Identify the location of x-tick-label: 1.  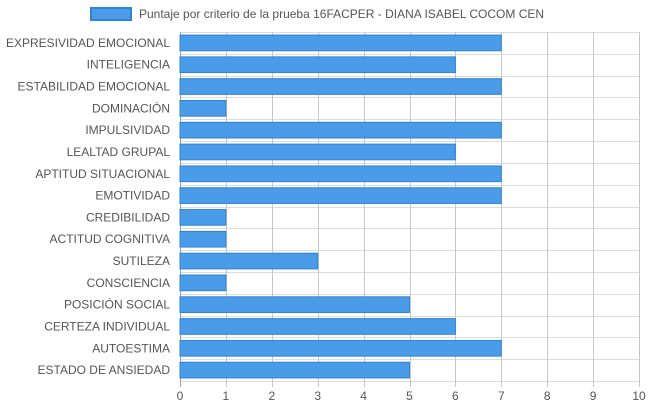
(226, 396).